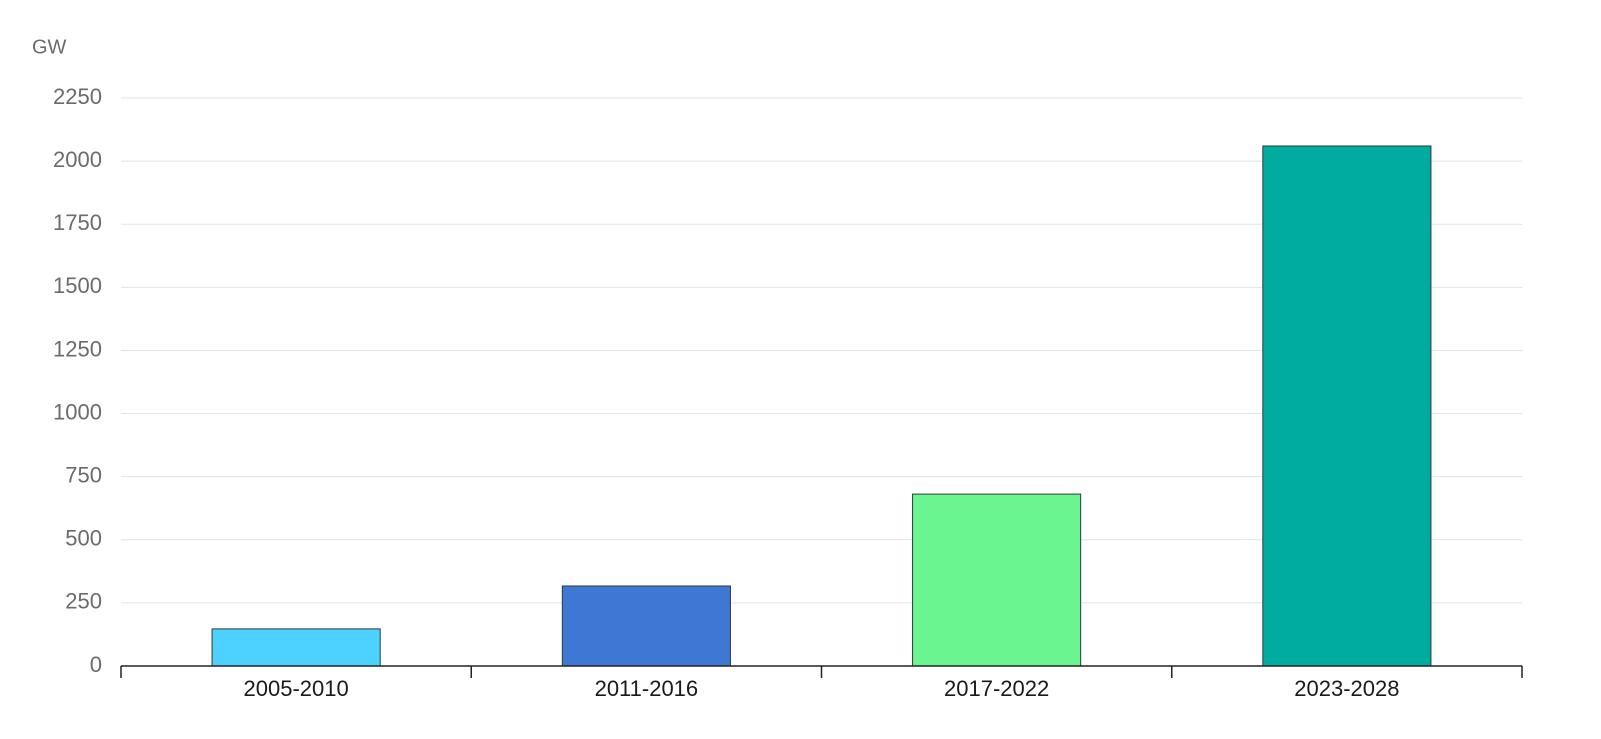 Image resolution: width=1601 pixels, height=739 pixels. What do you see at coordinates (49, 47) in the screenshot?
I see `y-axis-unit: GW` at bounding box center [49, 47].